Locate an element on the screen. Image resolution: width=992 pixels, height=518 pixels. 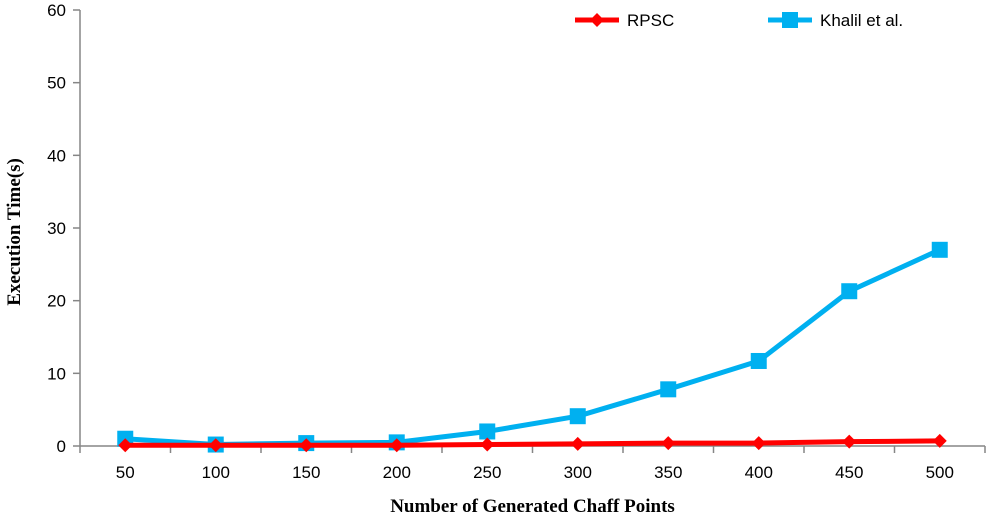
x-tick-label: 250 is located at coordinates (487, 472).